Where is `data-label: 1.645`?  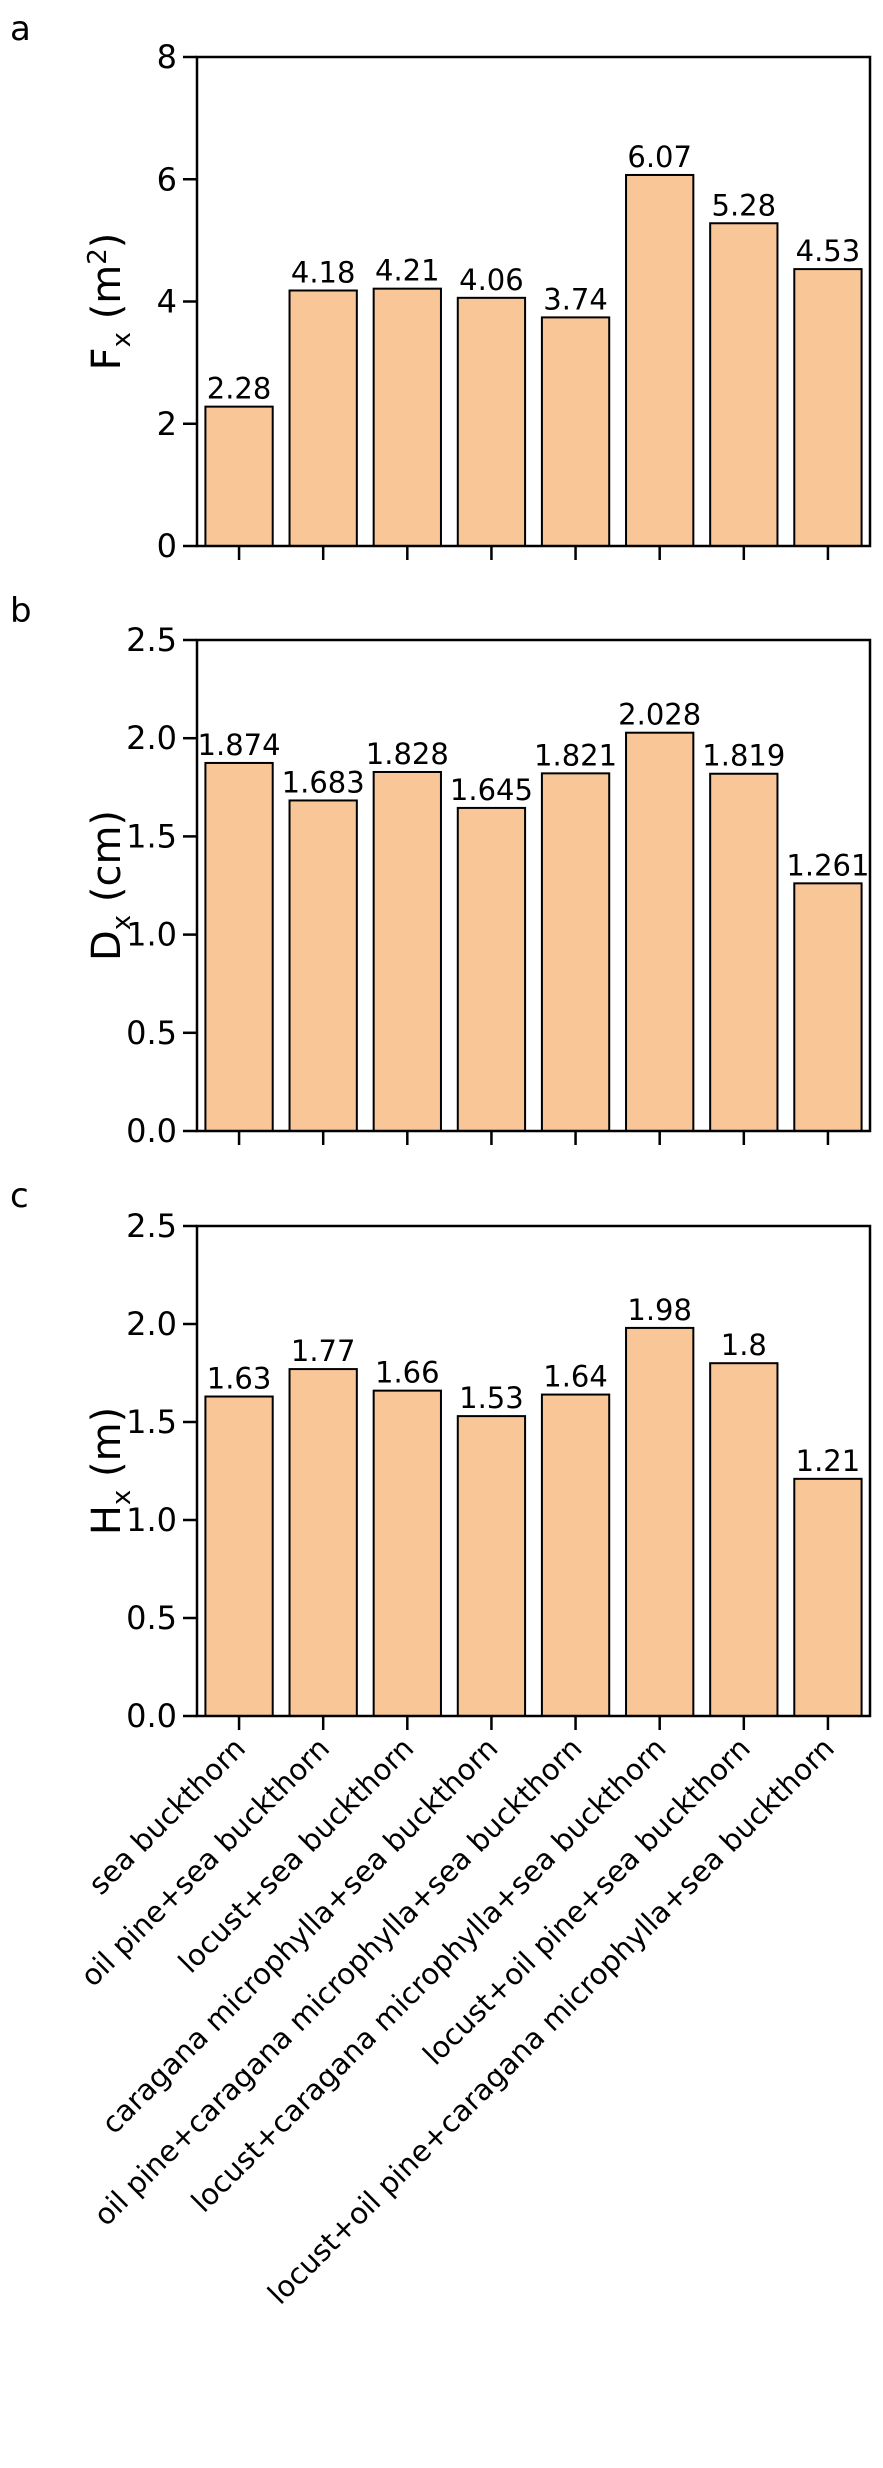
data-label: 1.645 is located at coordinates (491, 790).